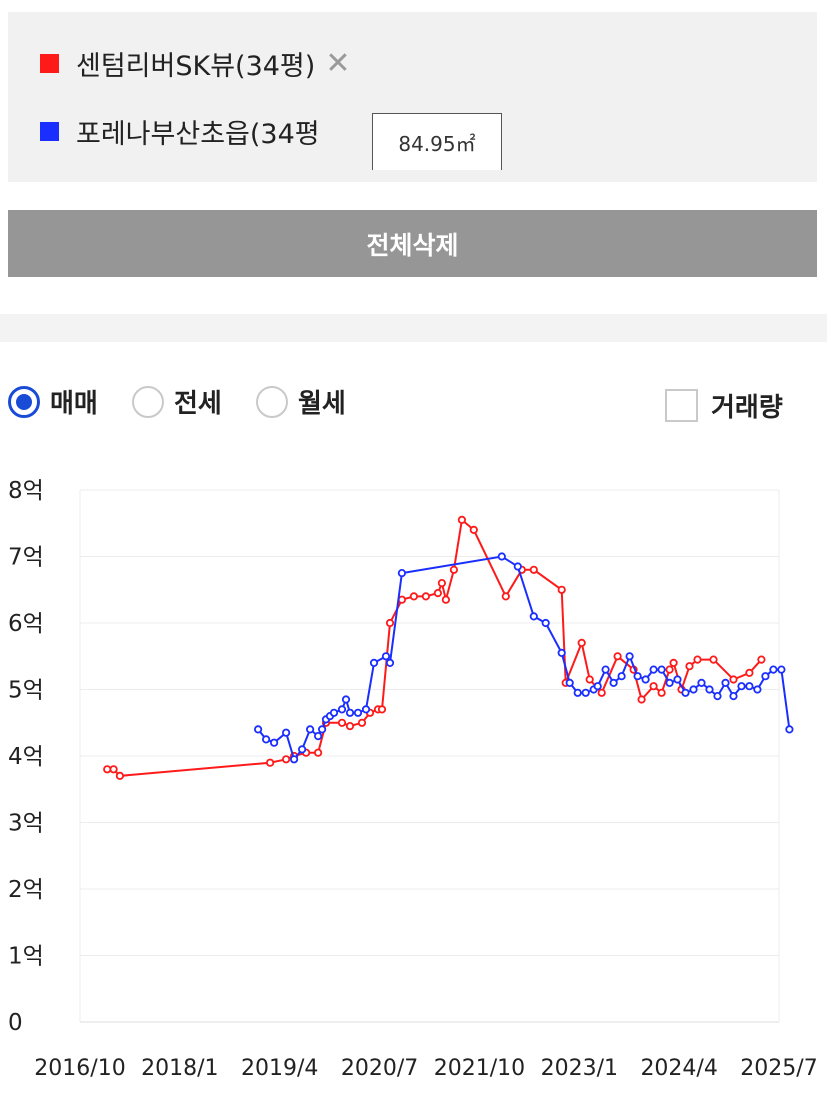  I want to click on chart-options: 매매 전세 월세 거래량, so click(413, 405).